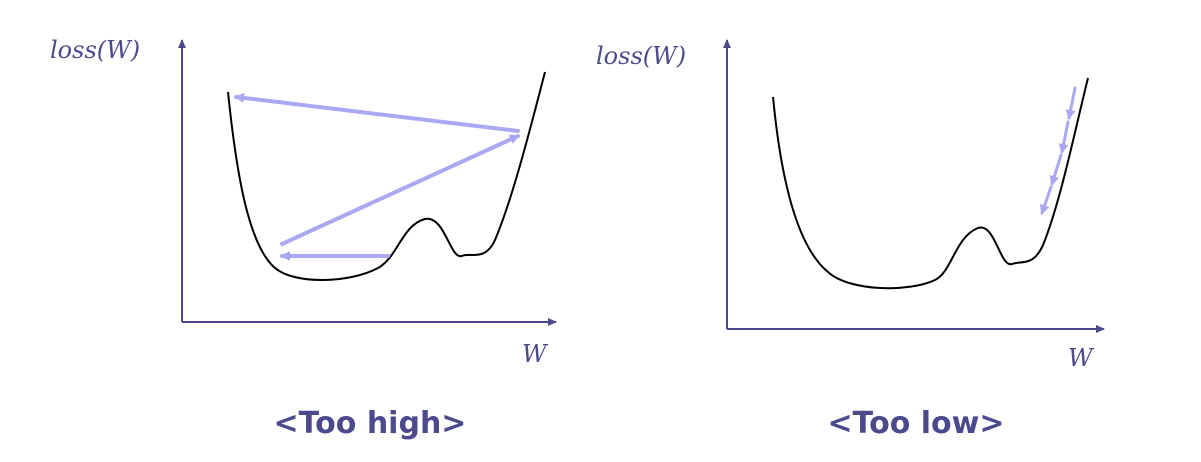  What do you see at coordinates (915, 423) in the screenshot?
I see `caption-too-low: <Too low>` at bounding box center [915, 423].